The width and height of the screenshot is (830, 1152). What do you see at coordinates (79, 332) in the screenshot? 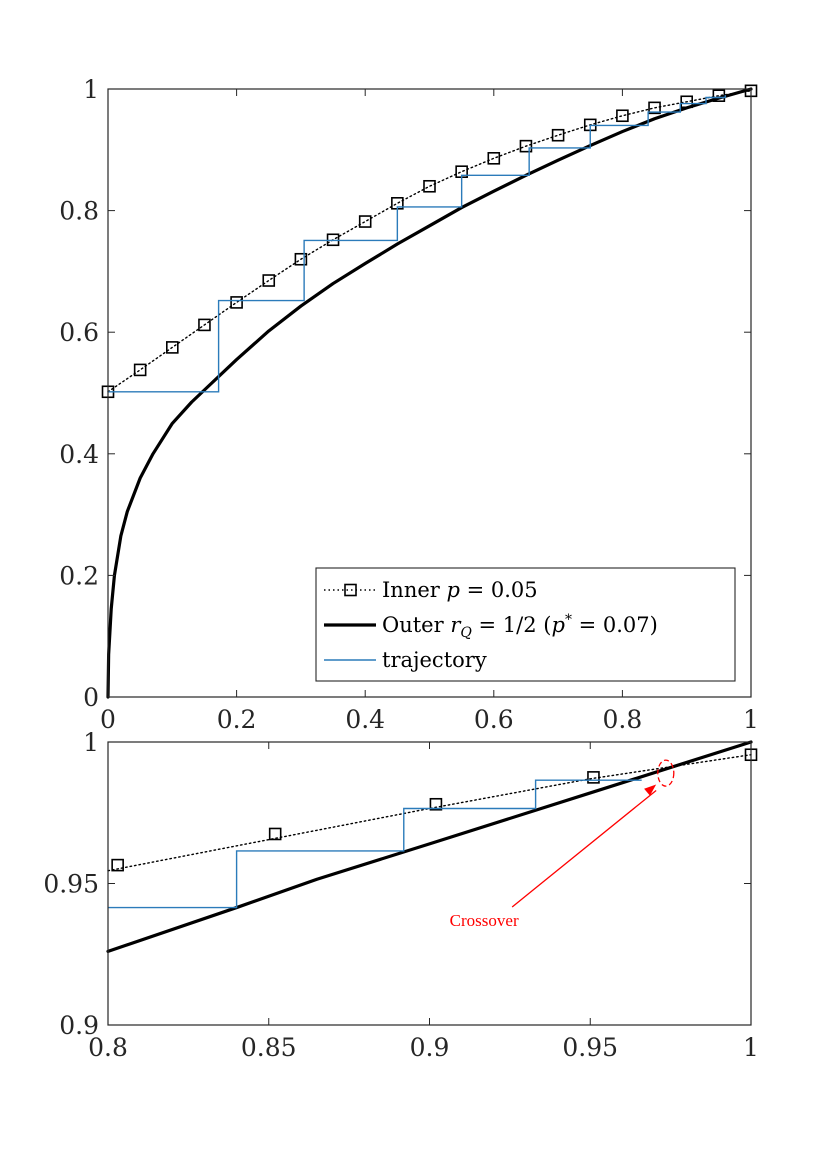
I see `top-y-tick-label: 0.6` at bounding box center [79, 332].